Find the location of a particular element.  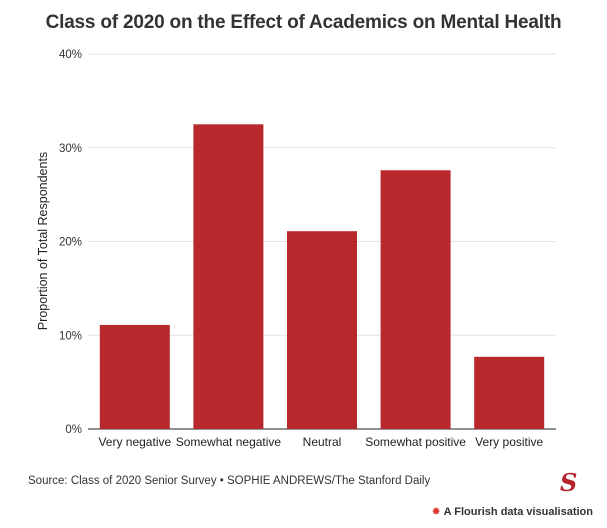

x-tick-label: Neutral is located at coordinates (322, 442).